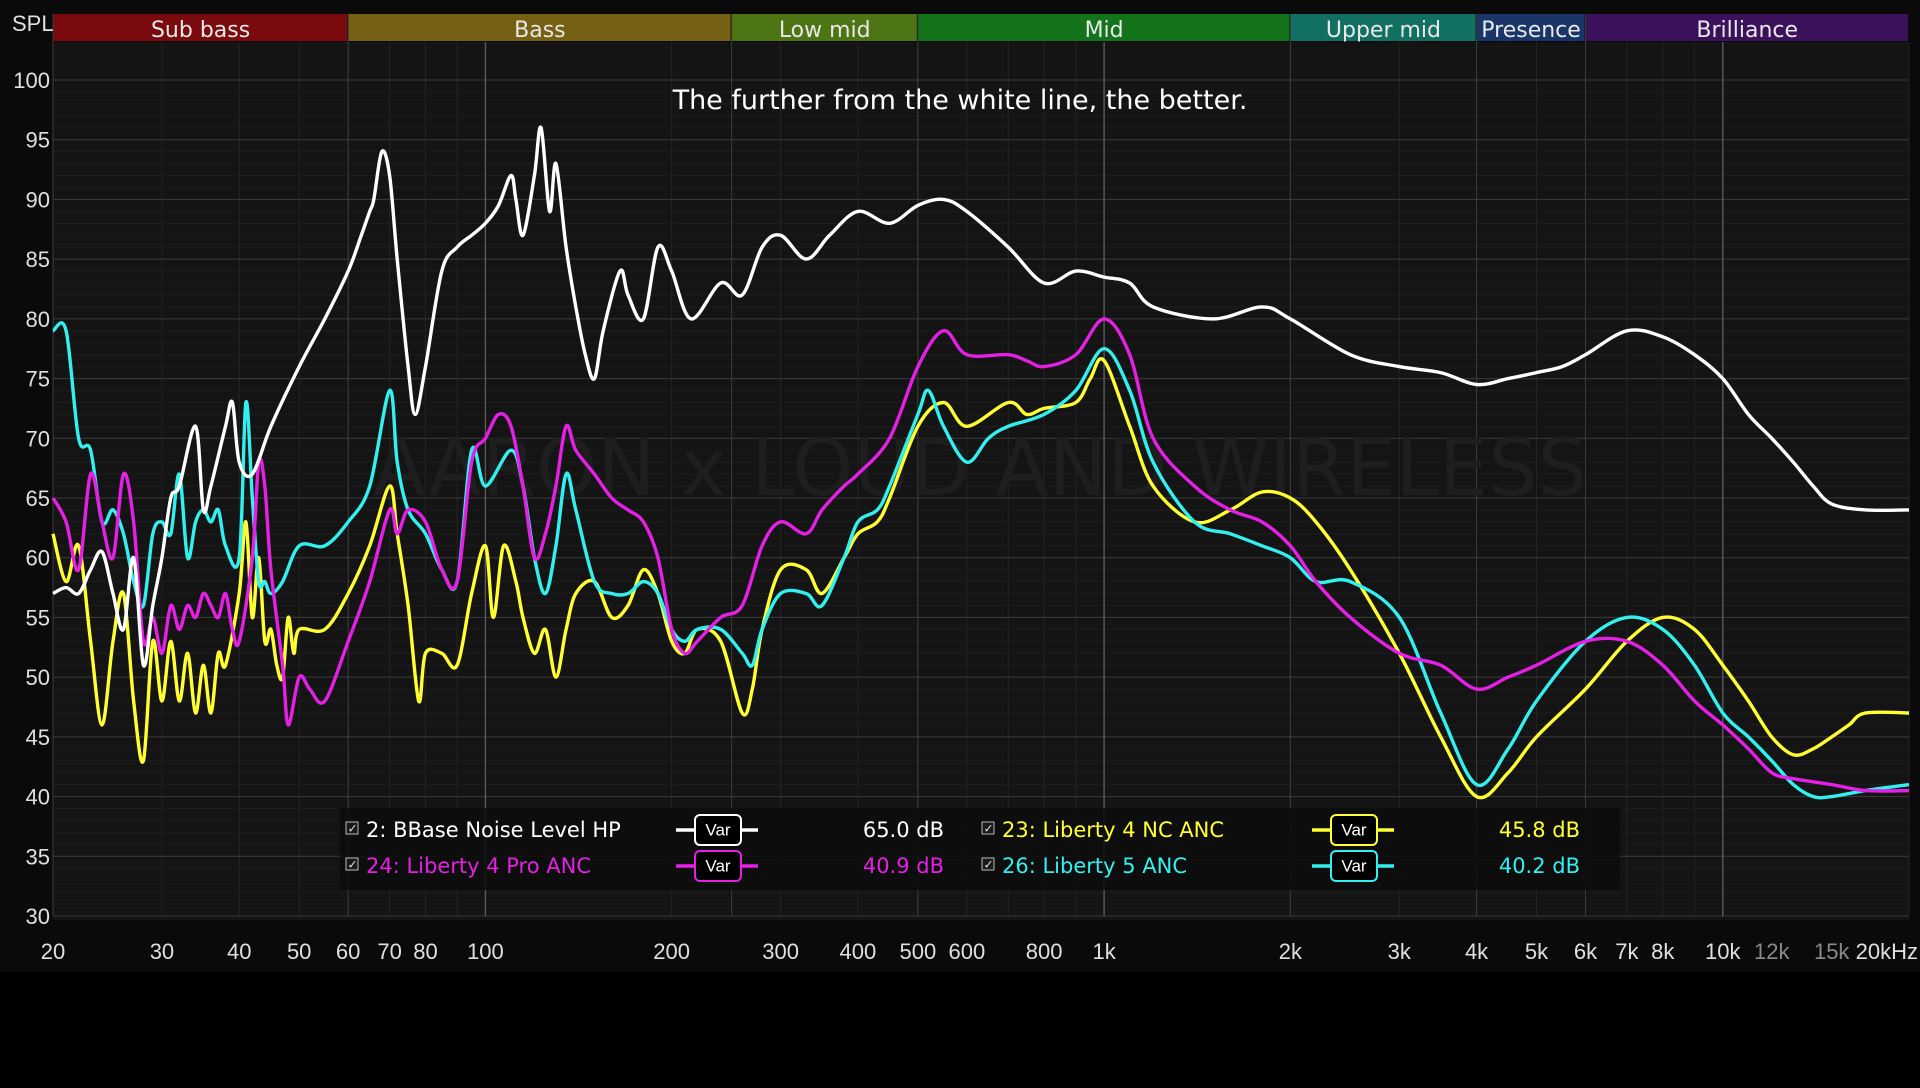 This screenshot has height=1088, width=1920. What do you see at coordinates (980, 469) in the screenshot?
I see `watermark: AARON x LOUD AND WIRELESS` at bounding box center [980, 469].